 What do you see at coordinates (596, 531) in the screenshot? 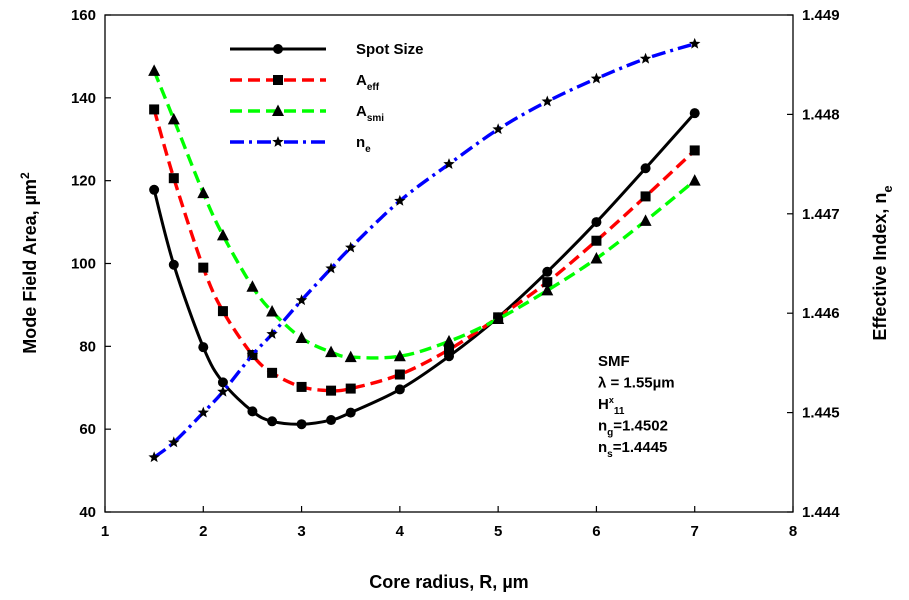
I see `x-tick-label: 6` at bounding box center [596, 531].